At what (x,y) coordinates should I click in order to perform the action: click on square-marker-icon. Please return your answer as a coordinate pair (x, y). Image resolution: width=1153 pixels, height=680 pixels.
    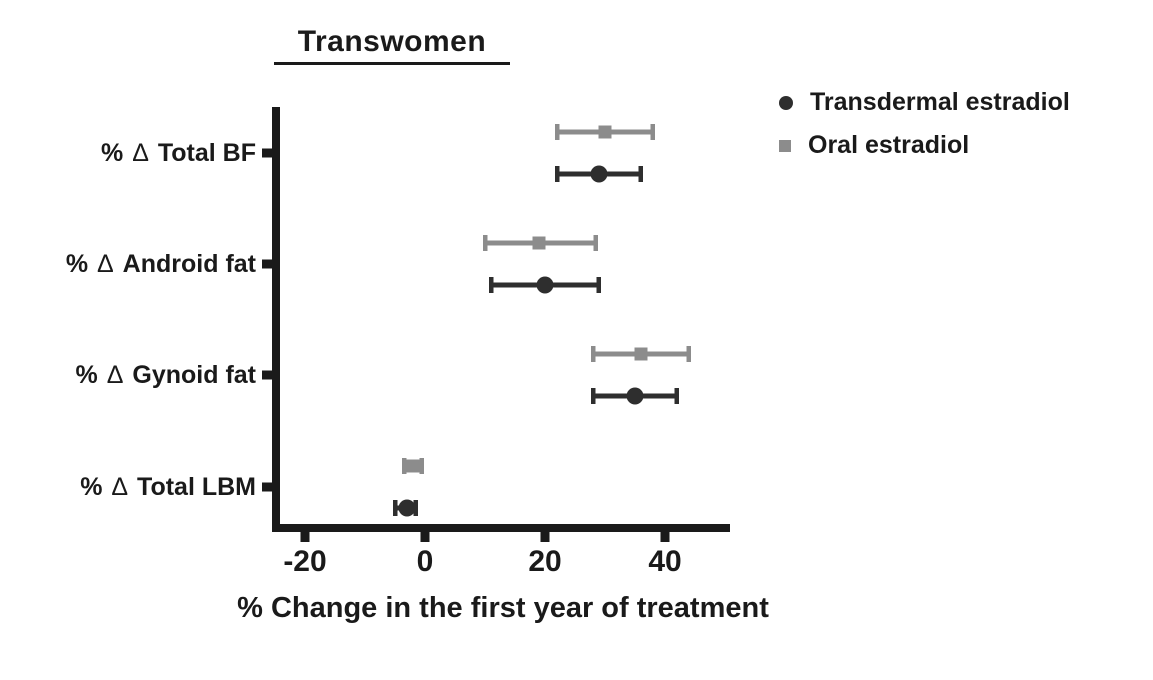
    Looking at the image, I should click on (785, 145).